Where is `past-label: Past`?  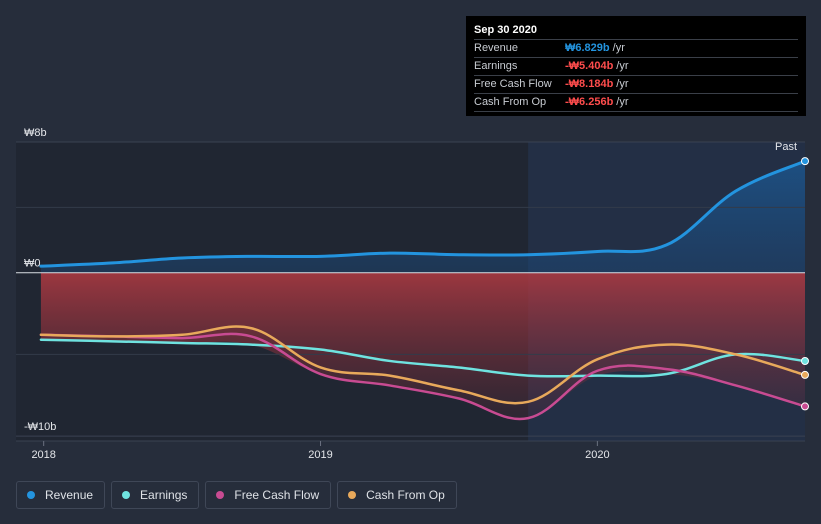
past-label: Past is located at coordinates (786, 147).